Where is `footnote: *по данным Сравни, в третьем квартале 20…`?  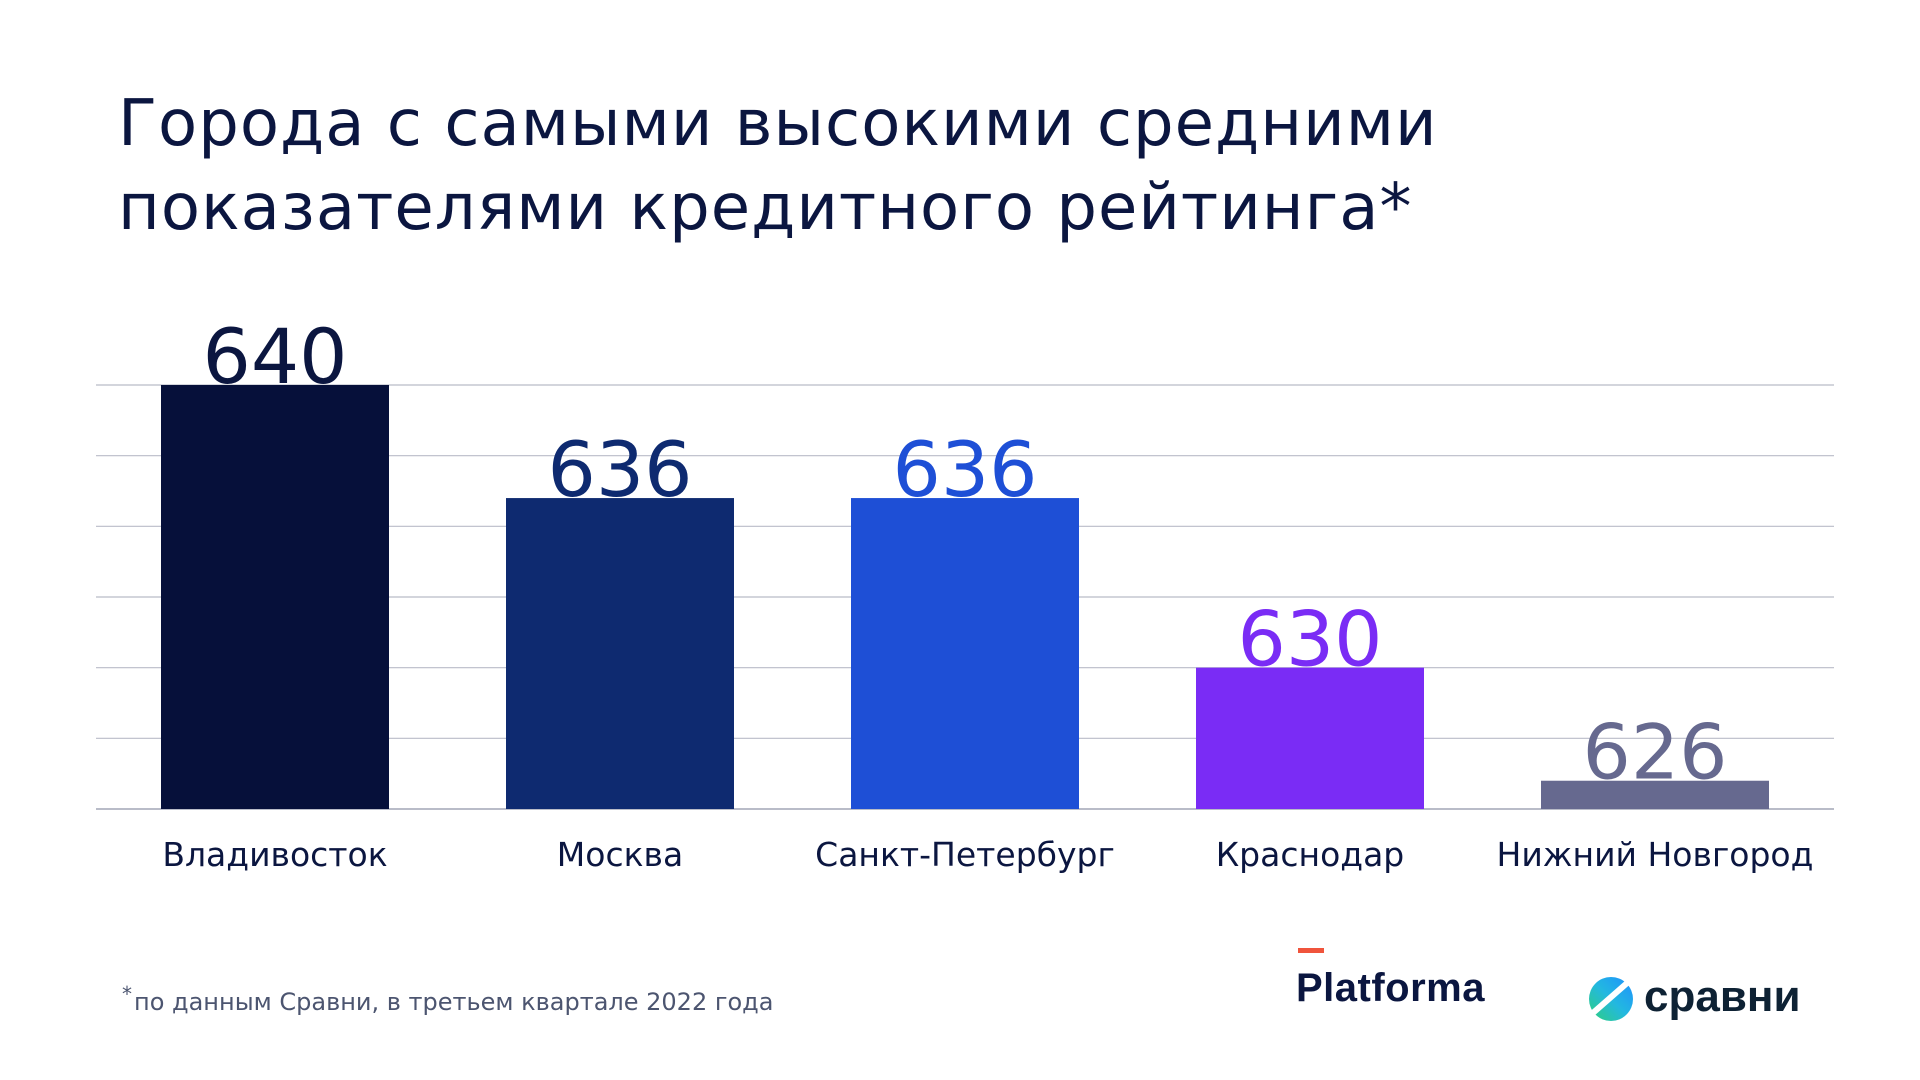
footnote: *по данным Сравни, в третьем квартале 20… is located at coordinates (447, 999).